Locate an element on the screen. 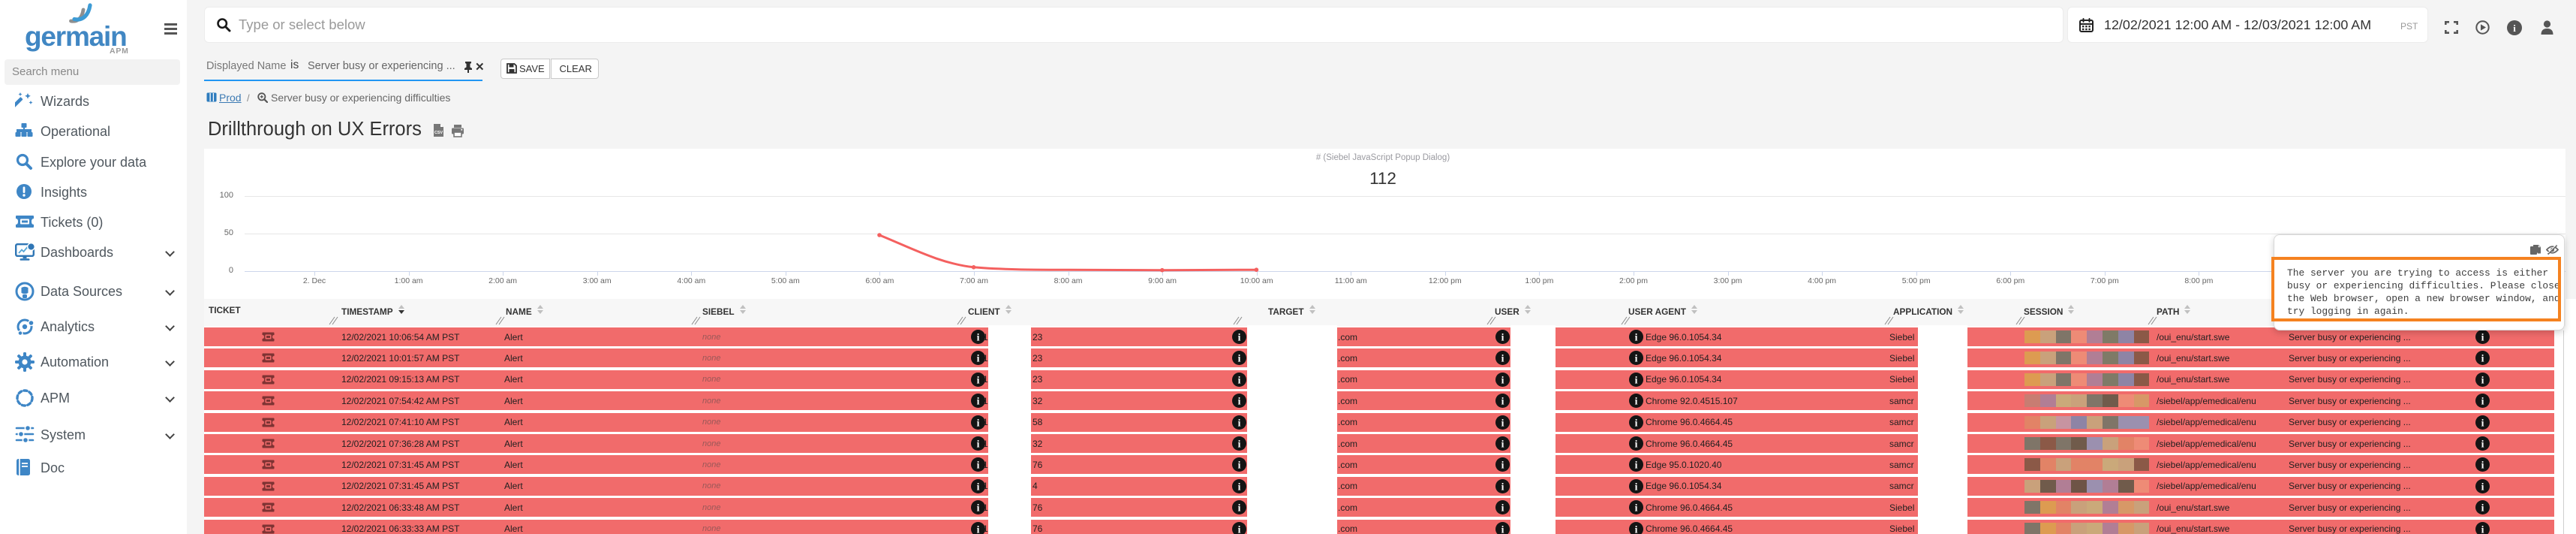  svg-text: CSV is located at coordinates (438, 133).